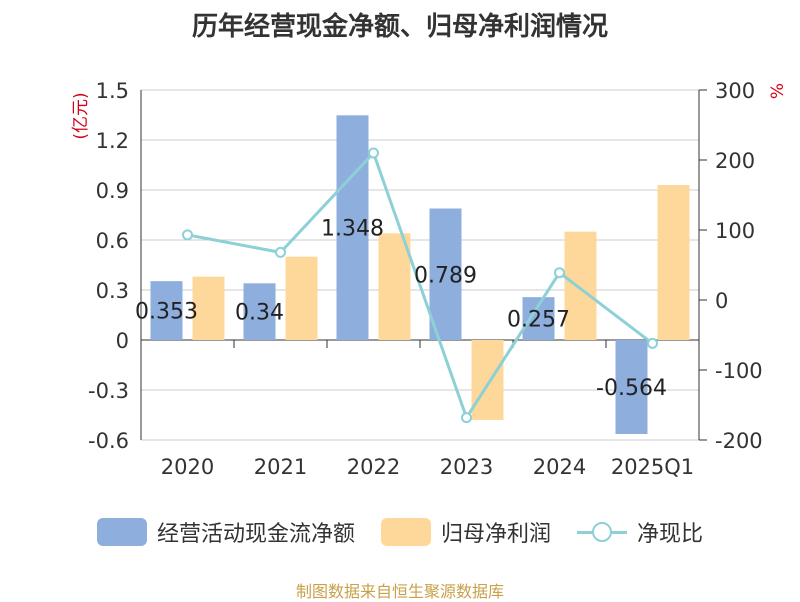 The width and height of the screenshot is (800, 602). What do you see at coordinates (739, 371) in the screenshot?
I see `right-tick-label: -100` at bounding box center [739, 371].